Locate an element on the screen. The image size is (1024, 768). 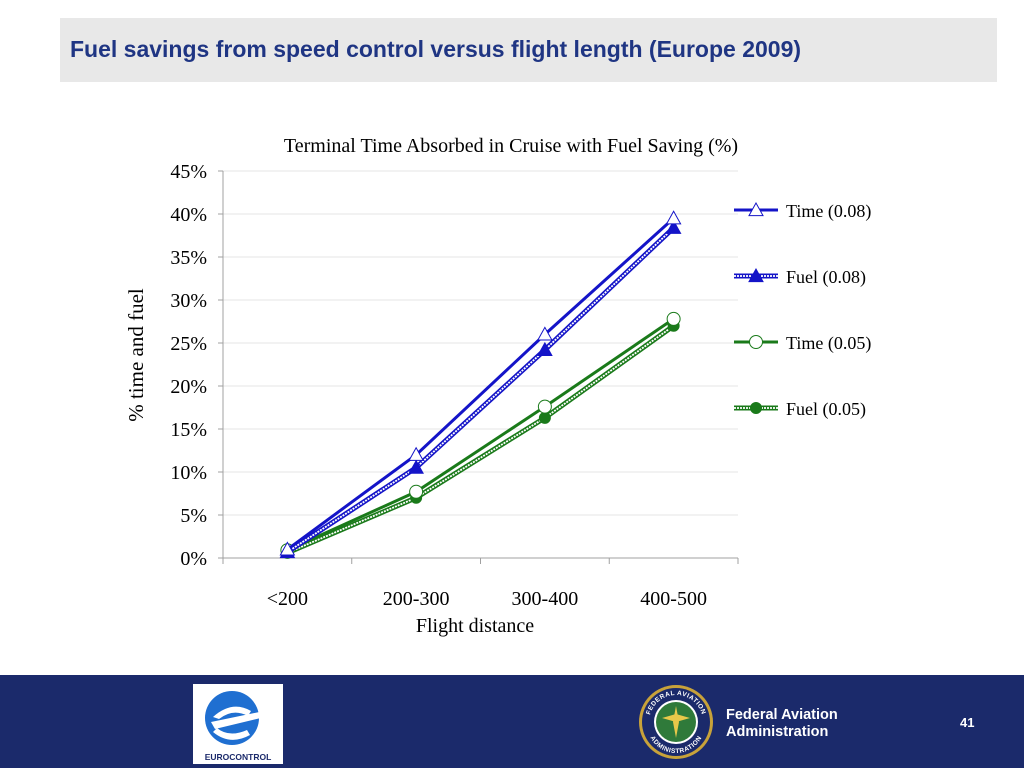
y-tick-labels: 0% 5% 10% 15% 20% 25% 30% 35% 40% 45% is located at coordinates (188, 365).